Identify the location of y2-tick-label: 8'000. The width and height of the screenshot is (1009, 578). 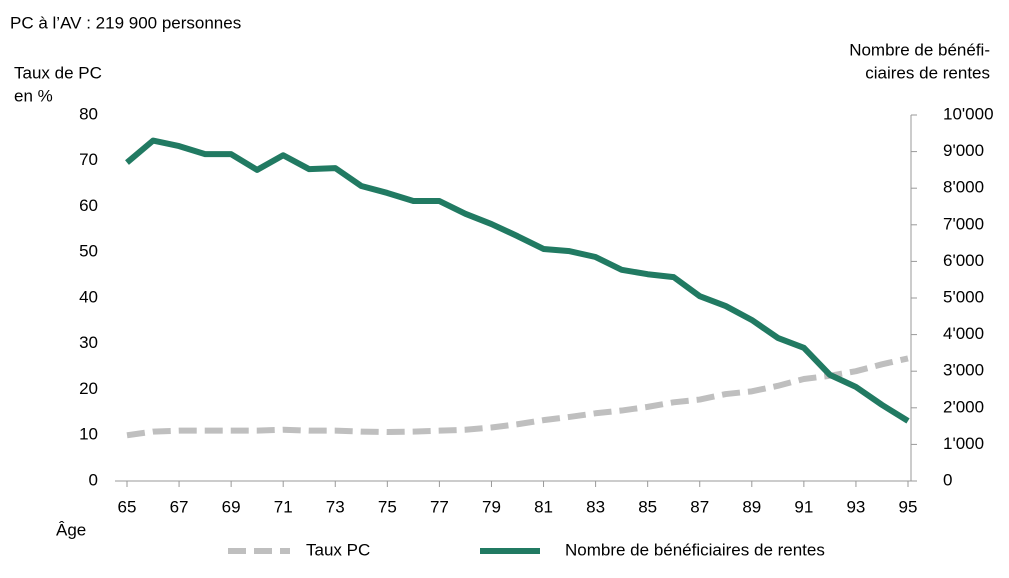
(963, 187).